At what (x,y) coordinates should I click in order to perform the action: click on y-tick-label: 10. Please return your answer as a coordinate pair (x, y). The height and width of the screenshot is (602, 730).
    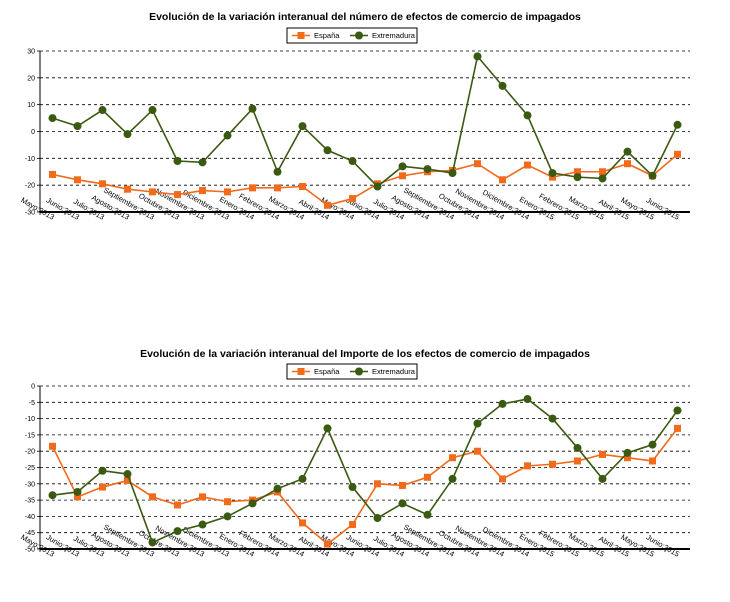
    Looking at the image, I should click on (31, 105).